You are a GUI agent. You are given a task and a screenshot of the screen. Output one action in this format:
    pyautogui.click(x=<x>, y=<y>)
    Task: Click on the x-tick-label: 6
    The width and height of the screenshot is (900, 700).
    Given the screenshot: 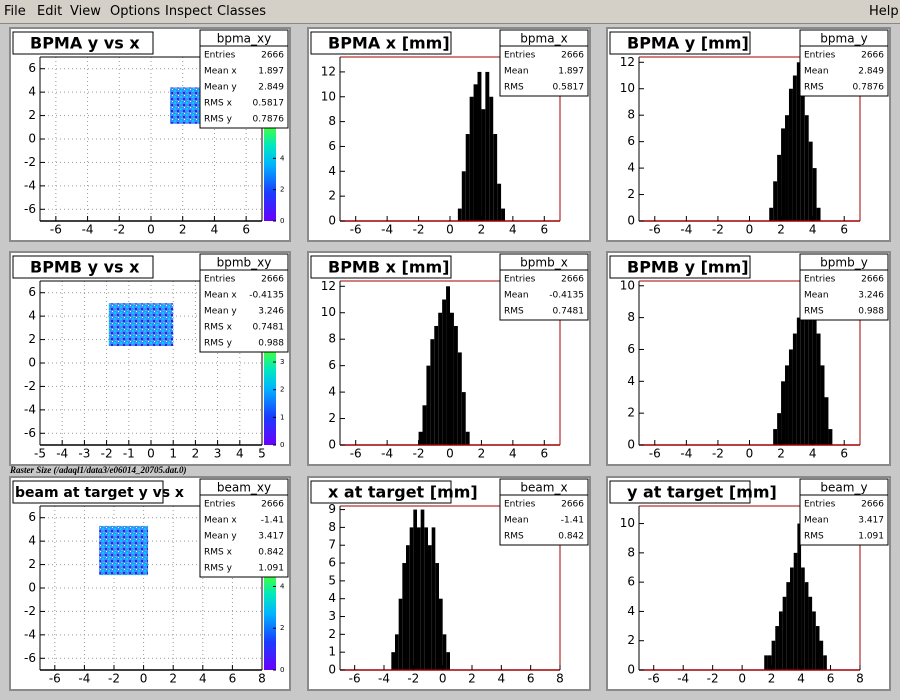 What is the action you would take?
    pyautogui.click(x=246, y=230)
    